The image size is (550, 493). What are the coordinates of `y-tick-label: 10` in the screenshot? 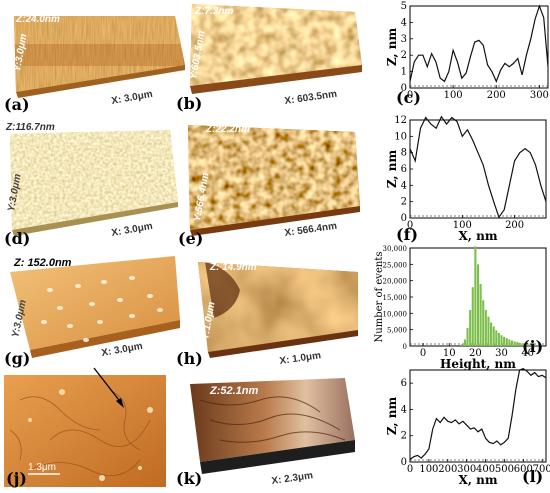 It's located at (400, 136).